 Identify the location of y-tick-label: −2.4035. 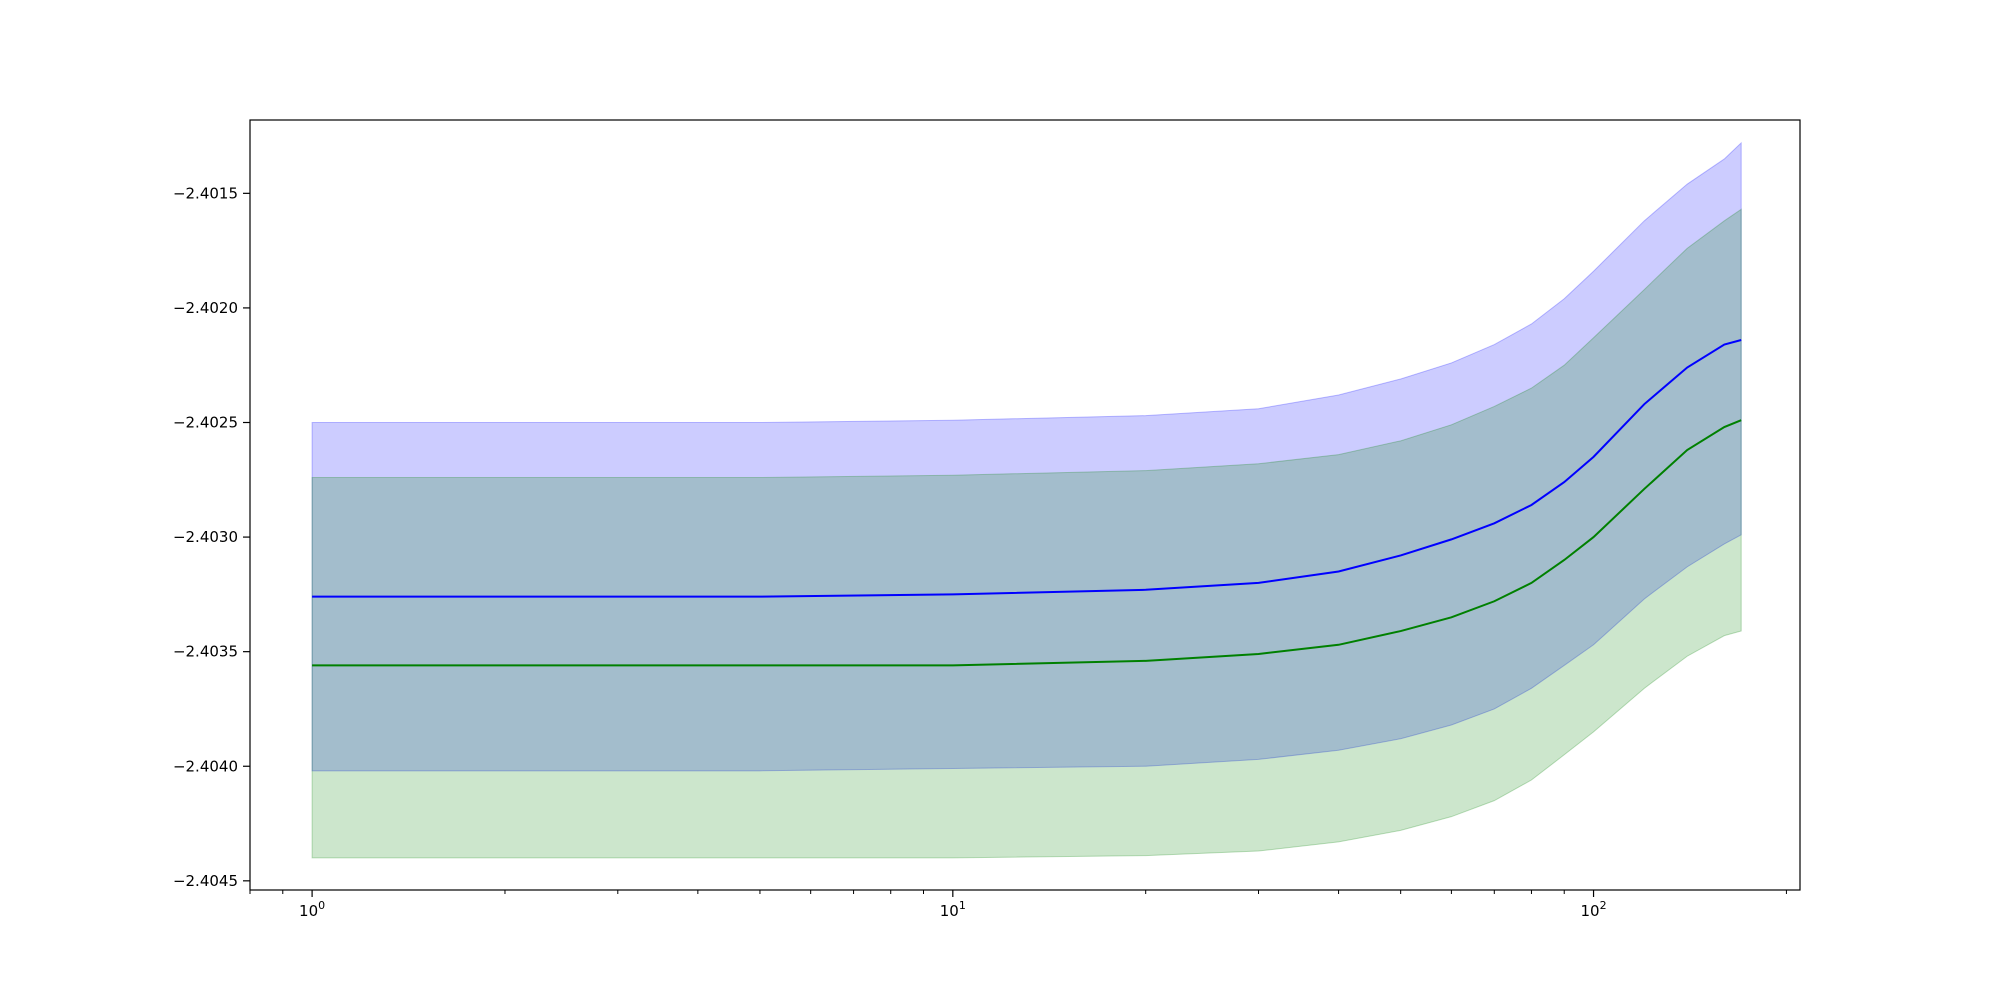
(205, 652).